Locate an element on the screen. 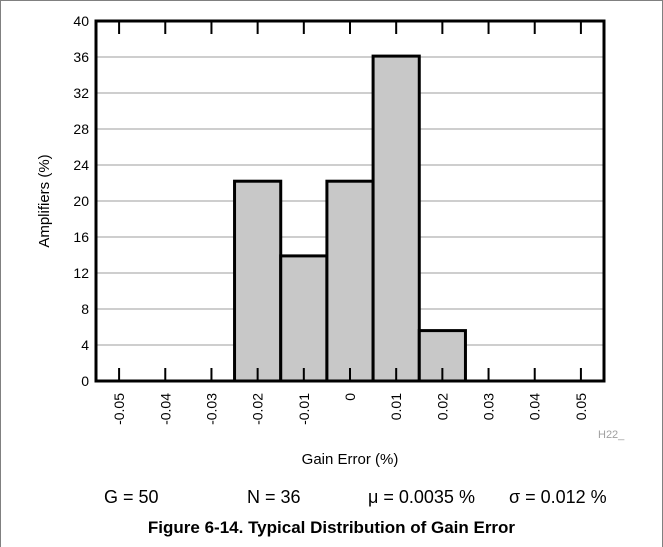 Image resolution: width=663 pixels, height=547 pixels. x-tick-label: 0.02 is located at coordinates (442, 406).